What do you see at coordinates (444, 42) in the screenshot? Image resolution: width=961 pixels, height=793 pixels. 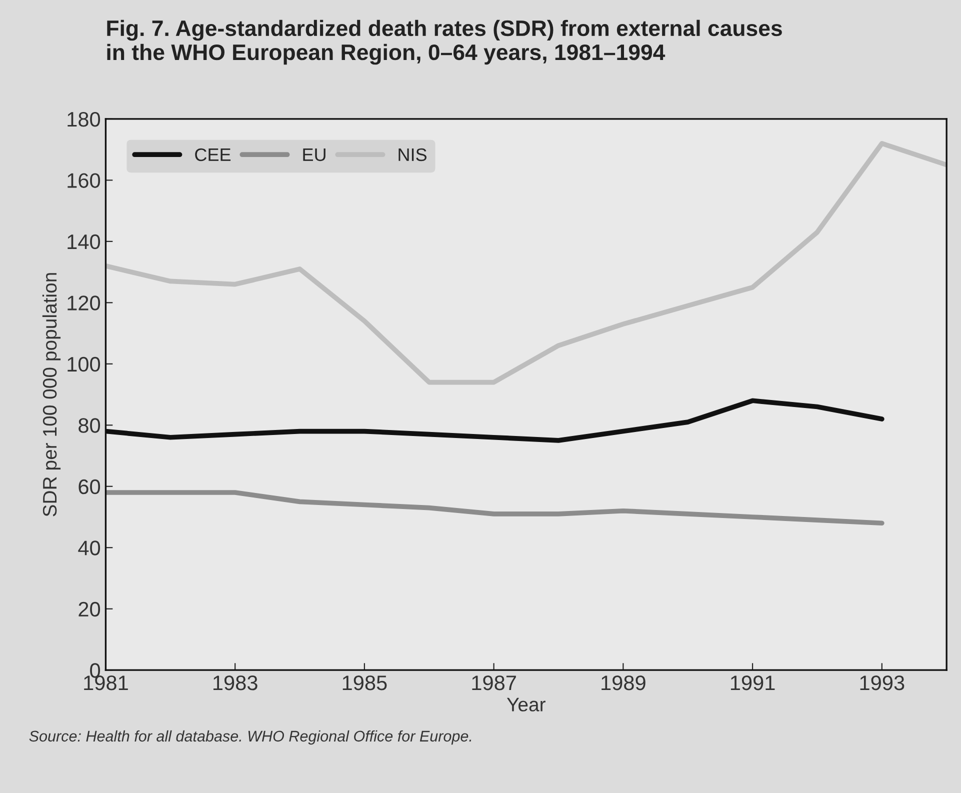 I see `chart-title: Fig. 7. Age-standardized death rates (SDR) from external causes in the WHO European Region, 0–64 years, 1981–1994` at bounding box center [444, 42].